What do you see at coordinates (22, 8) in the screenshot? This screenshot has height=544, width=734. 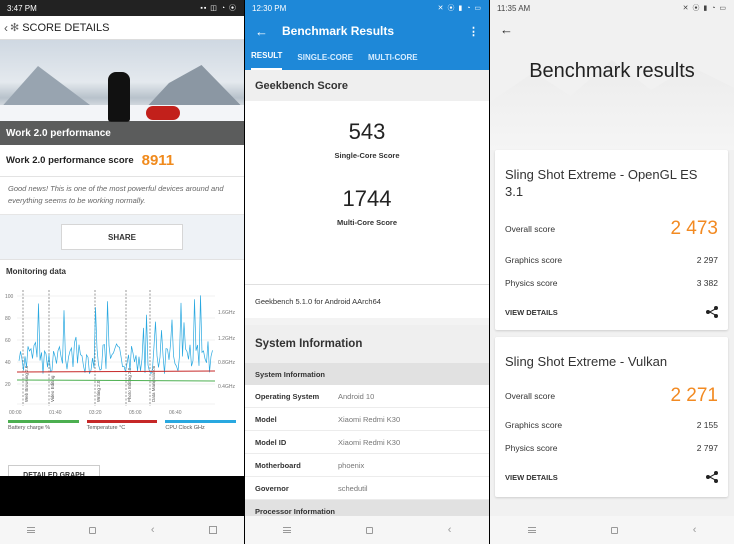 I see `status-time: 3:47 PM` at bounding box center [22, 8].